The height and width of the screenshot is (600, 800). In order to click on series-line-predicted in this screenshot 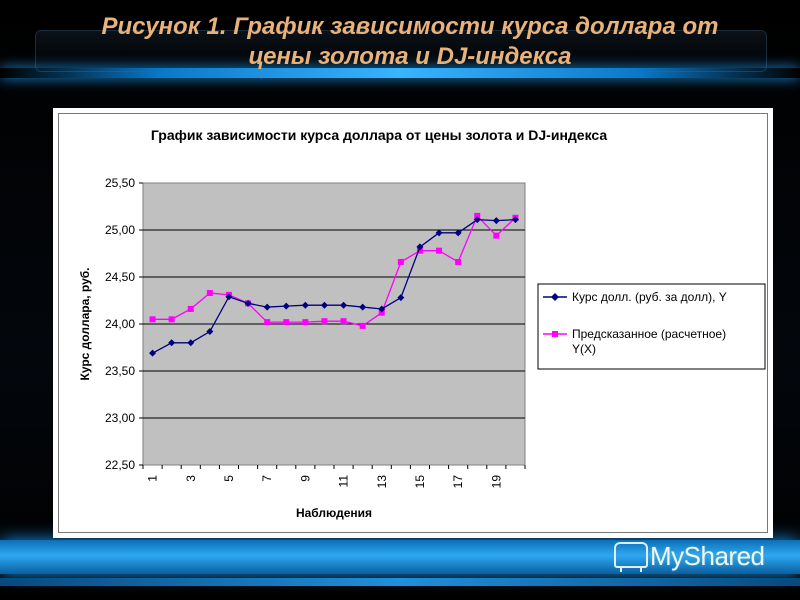, I will do `click(334, 270)`.